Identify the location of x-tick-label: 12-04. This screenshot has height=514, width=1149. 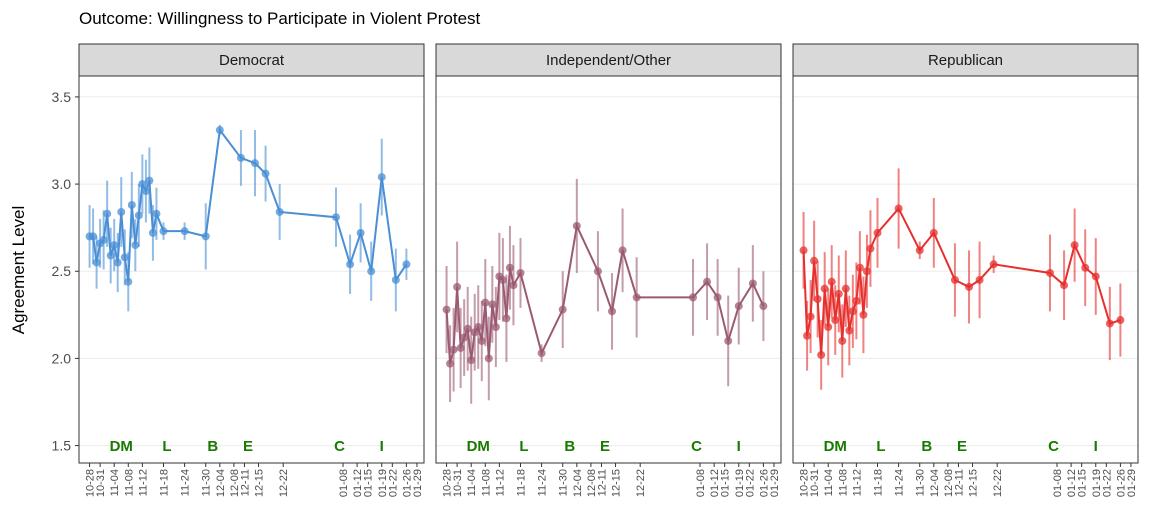
(935, 483).